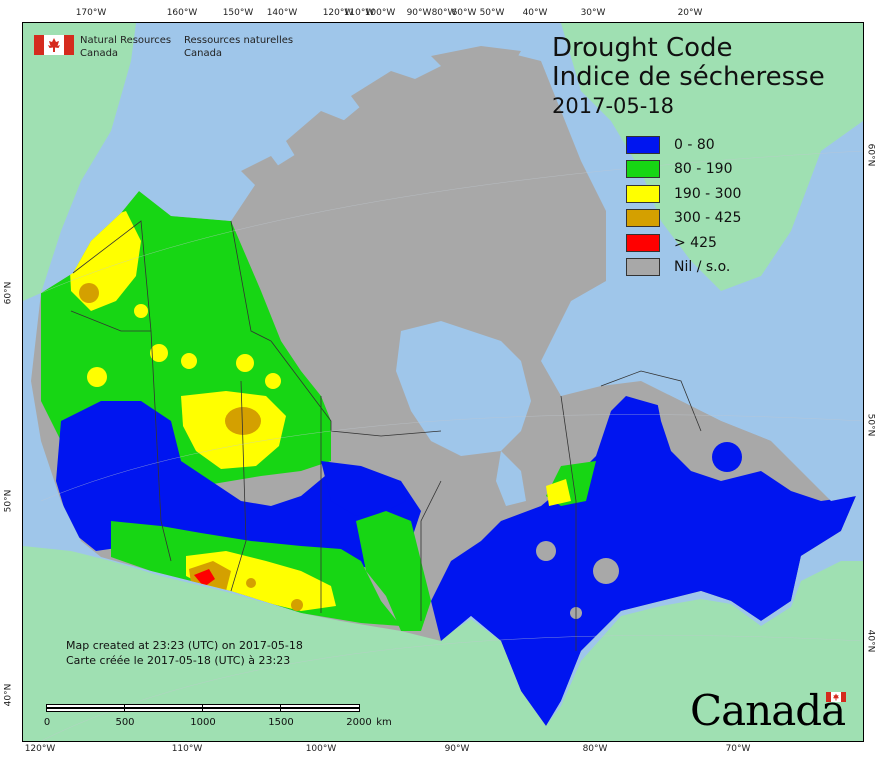 The image size is (880, 760). I want to click on legend-label: > 425, so click(695, 242).